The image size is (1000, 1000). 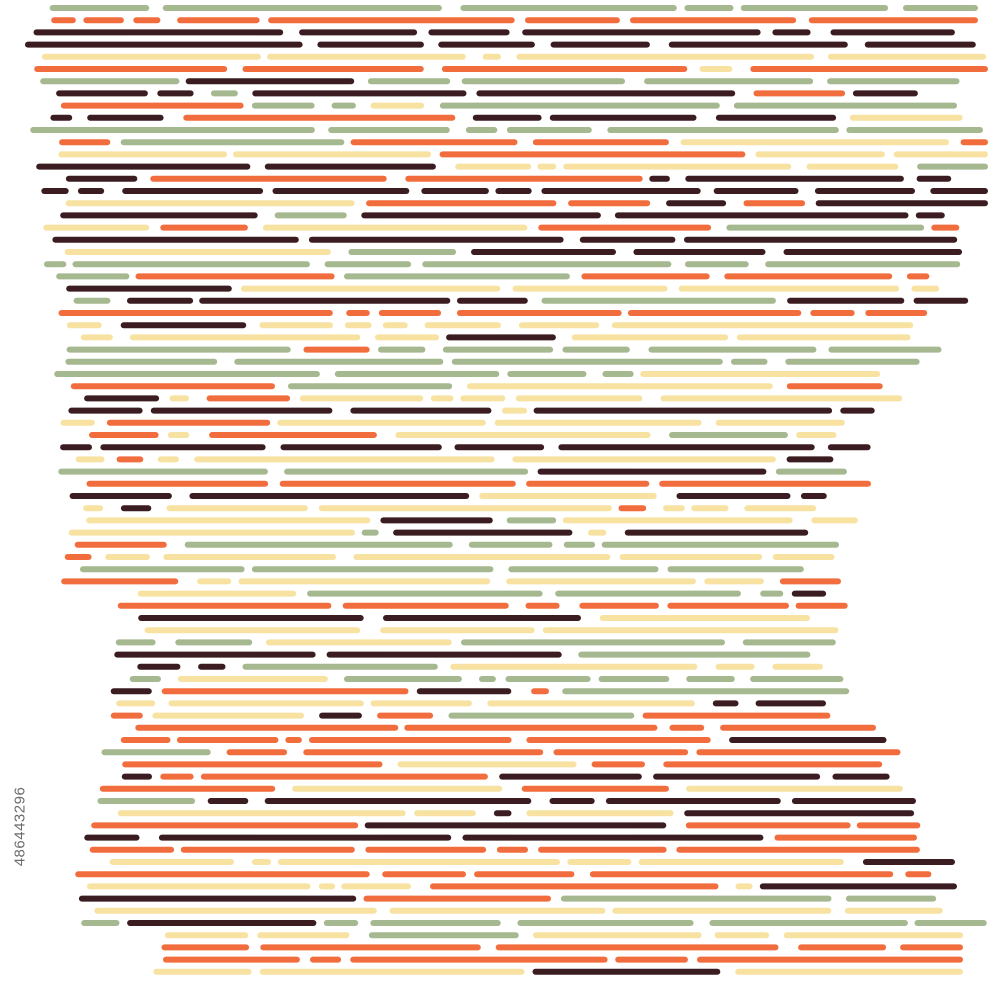 I want to click on stock-image-id-text: 486443296, so click(x=20, y=826).